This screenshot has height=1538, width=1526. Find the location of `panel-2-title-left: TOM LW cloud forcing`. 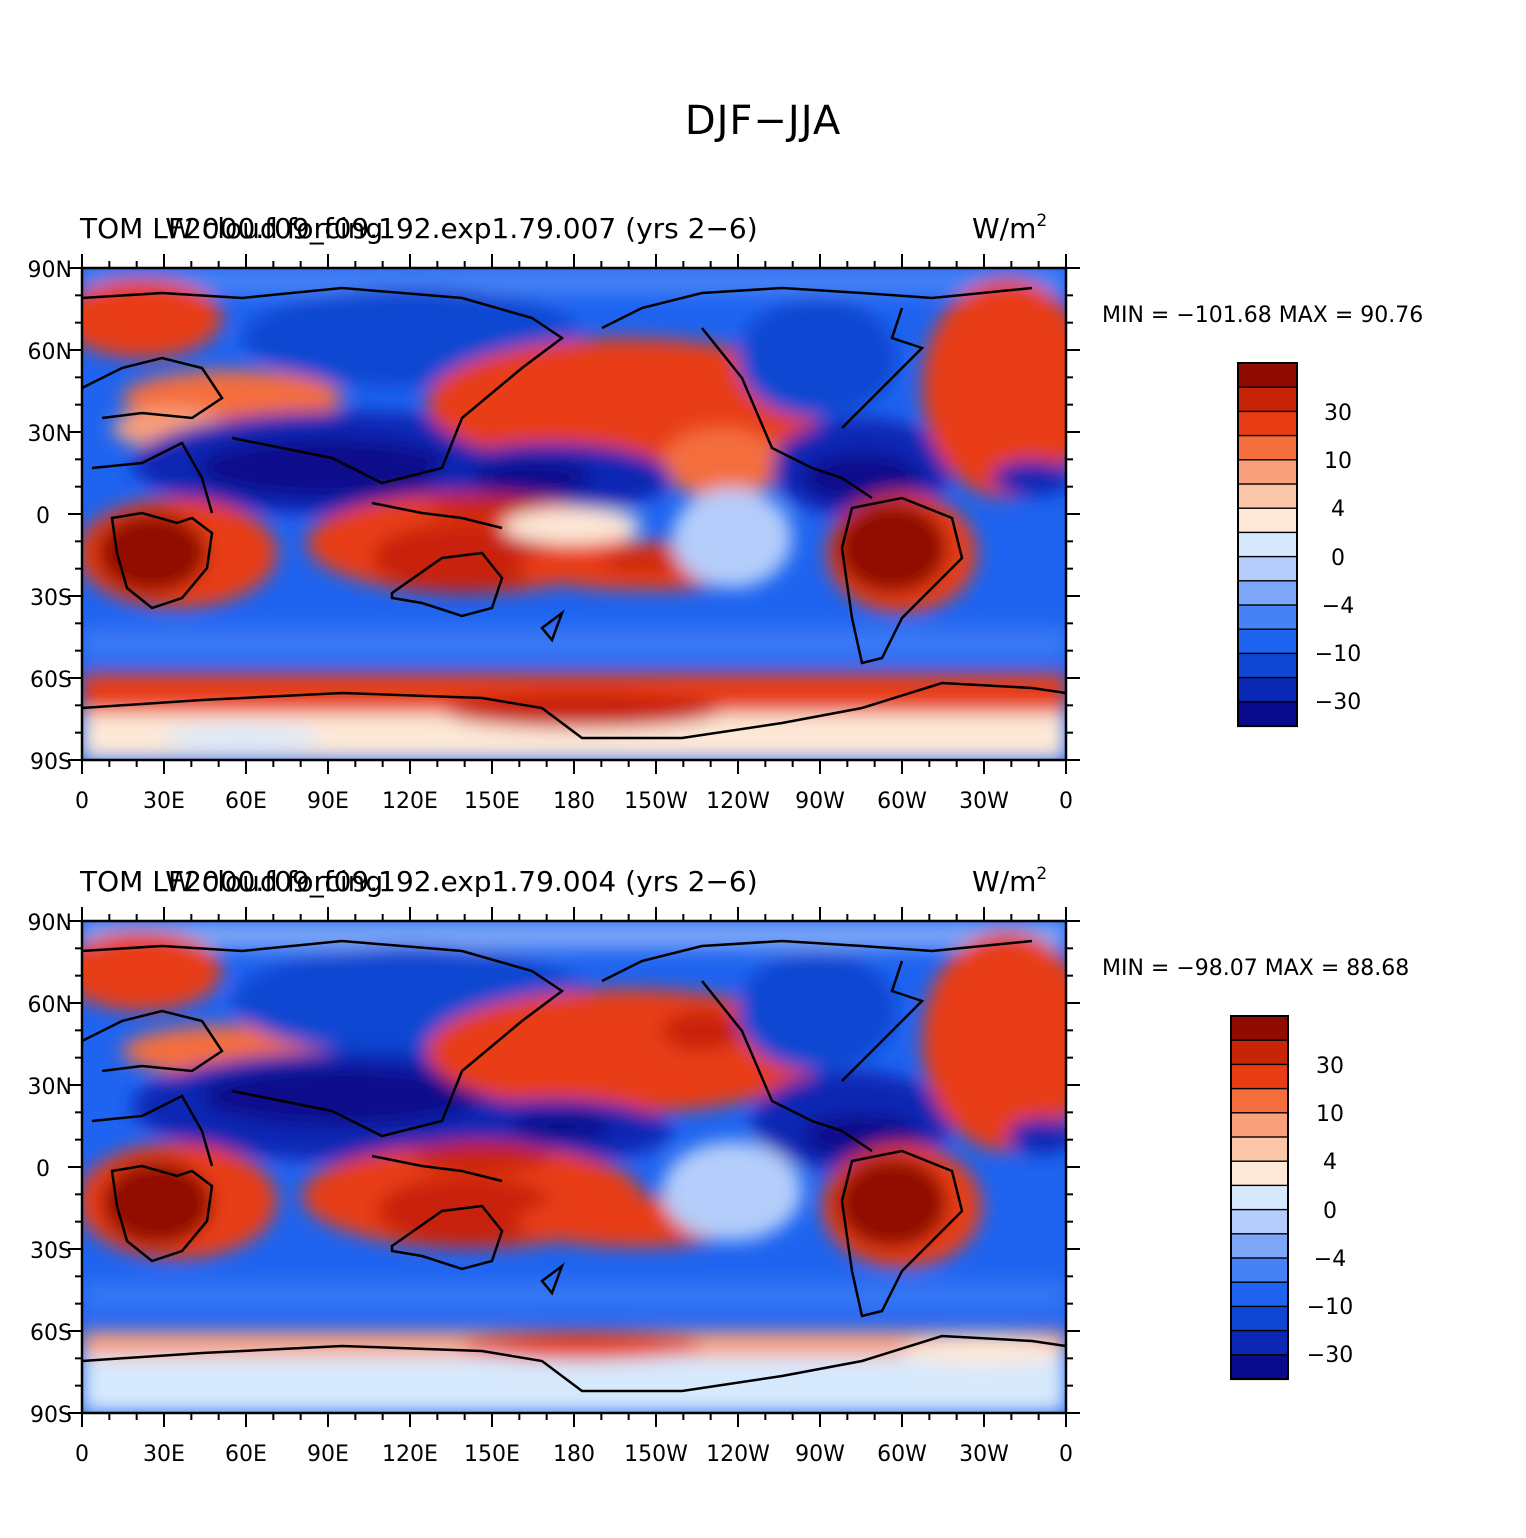

panel-2-title-left: TOM LW cloud forcing is located at coordinates (231, 881).